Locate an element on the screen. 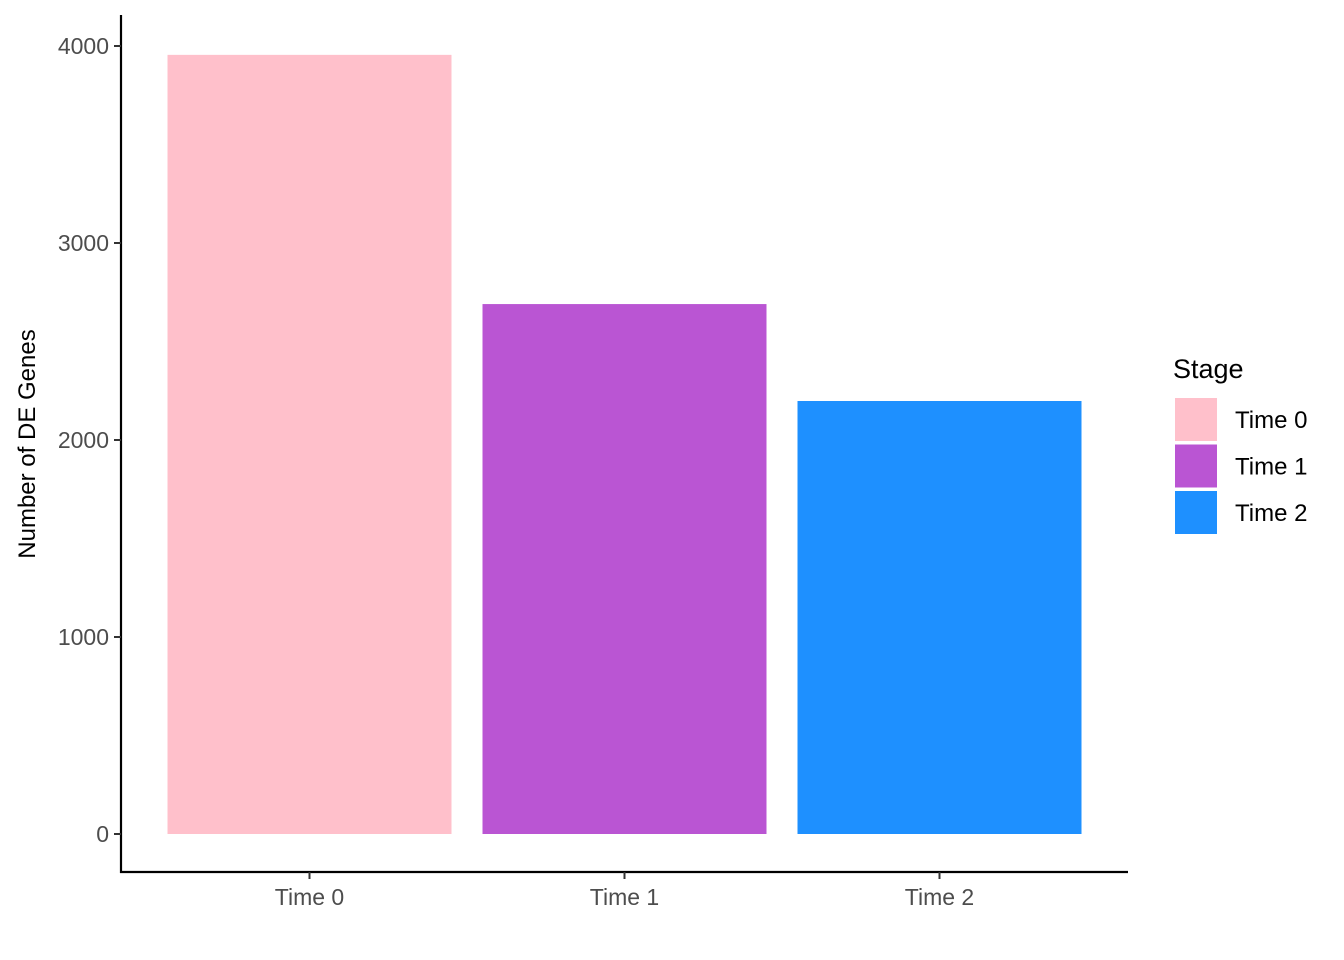 This screenshot has height=960, width=1344. y-tick-label: 2000 is located at coordinates (83, 440).